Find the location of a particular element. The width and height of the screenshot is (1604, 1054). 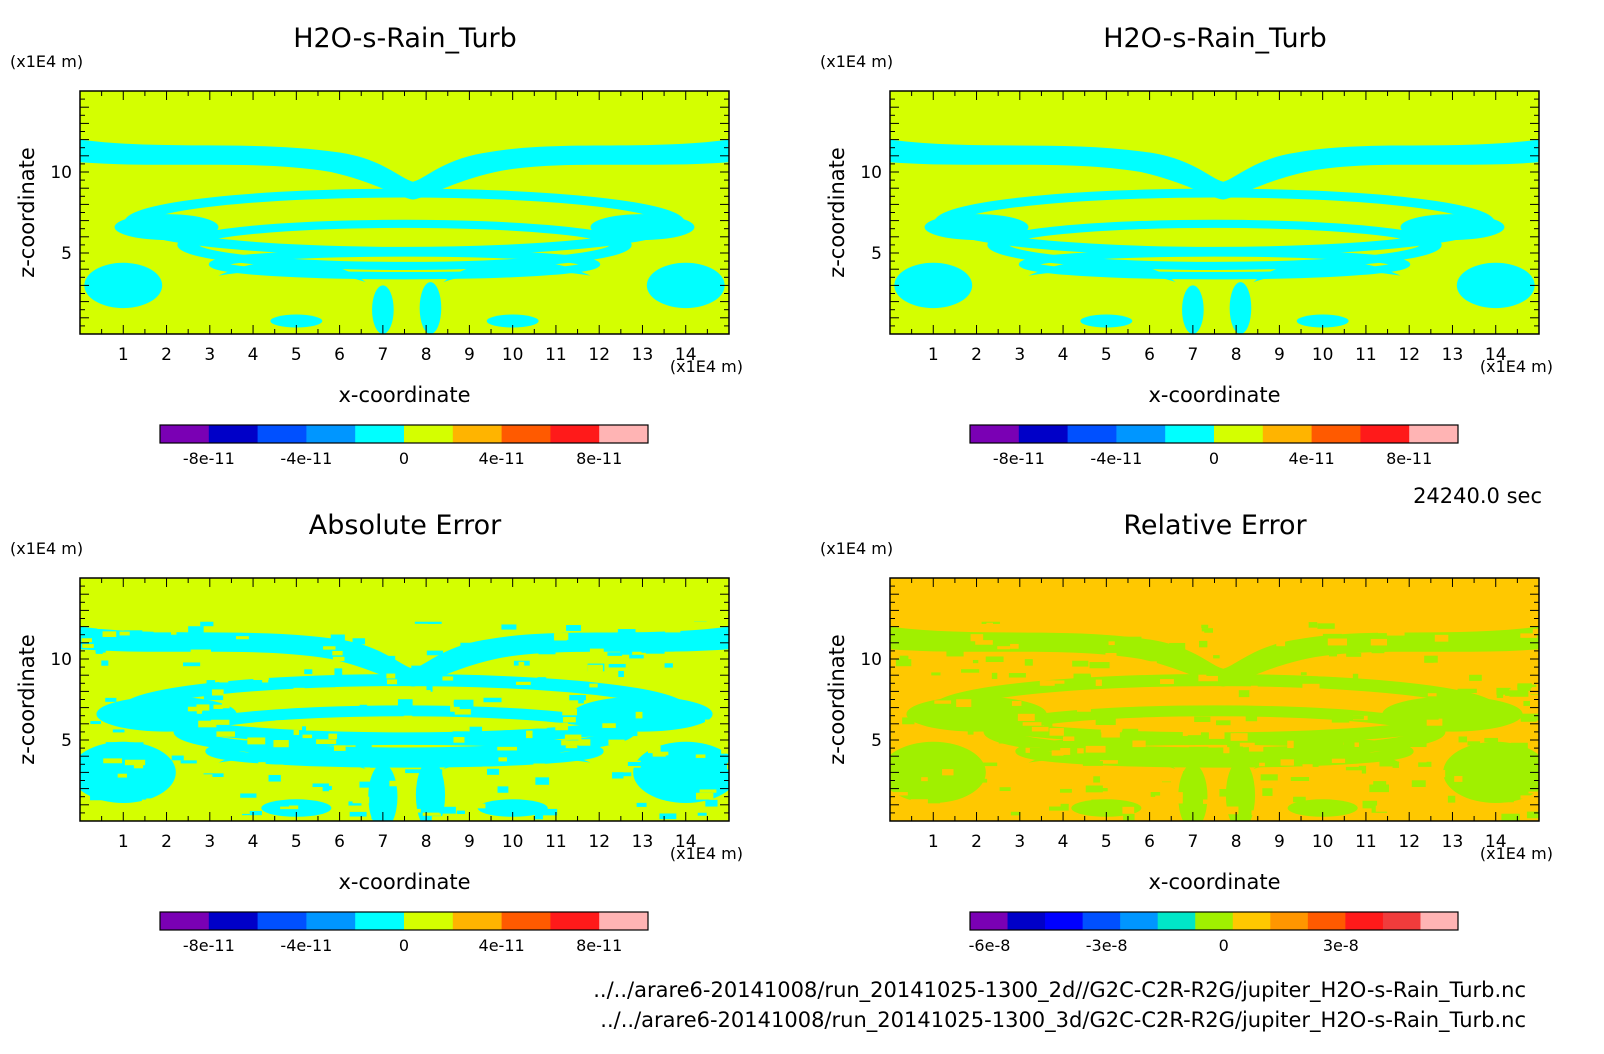

x-unit-label: (x1E4 m) is located at coordinates (1516, 366).